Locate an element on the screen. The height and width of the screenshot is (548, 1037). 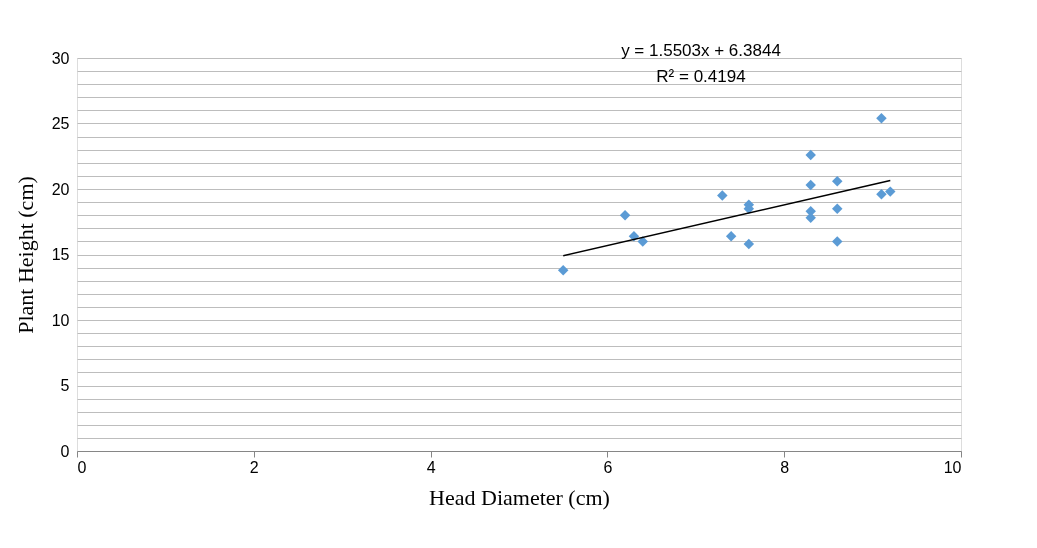
annotation: R² = 0.4194 is located at coordinates (701, 76).